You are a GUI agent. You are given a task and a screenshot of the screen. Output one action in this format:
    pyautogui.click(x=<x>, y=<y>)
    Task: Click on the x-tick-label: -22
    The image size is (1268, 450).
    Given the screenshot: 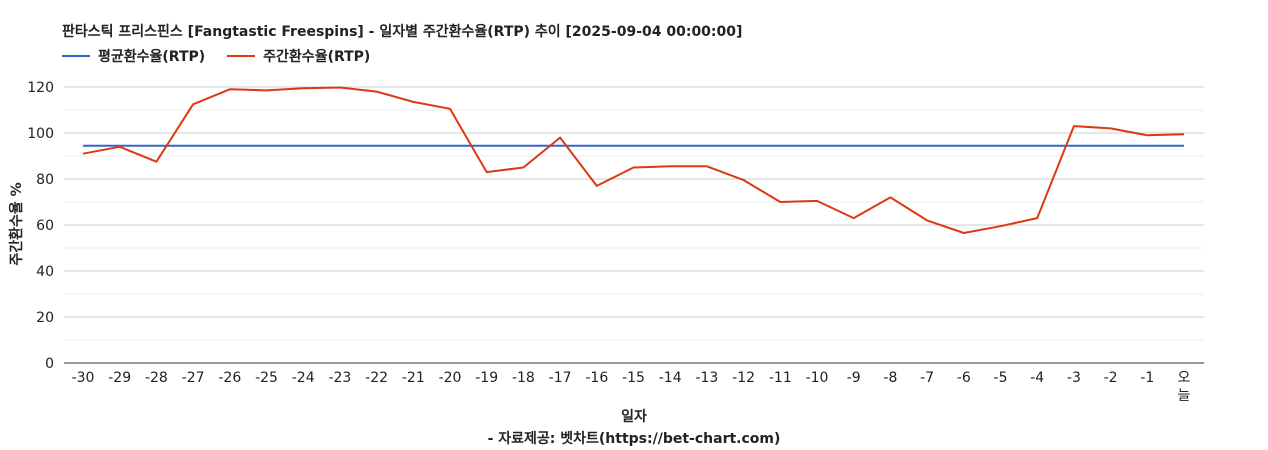 What is the action you would take?
    pyautogui.click(x=376, y=378)
    